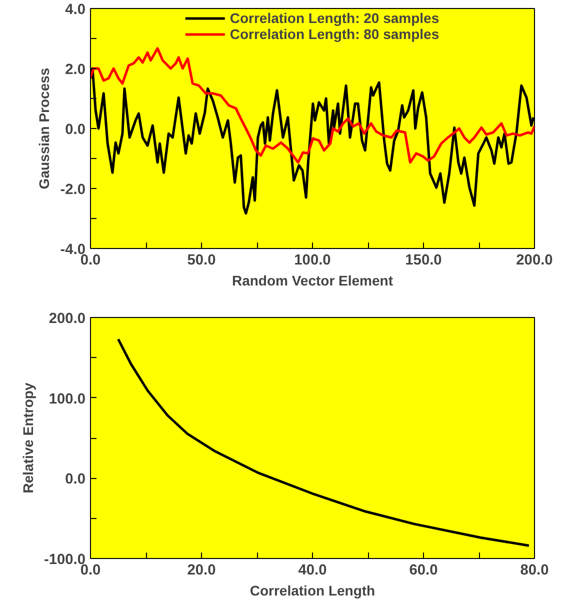 The width and height of the screenshot is (571, 610). Describe the element at coordinates (313, 280) in the screenshot. I see `x-axis-title: Random Vector Element` at that location.